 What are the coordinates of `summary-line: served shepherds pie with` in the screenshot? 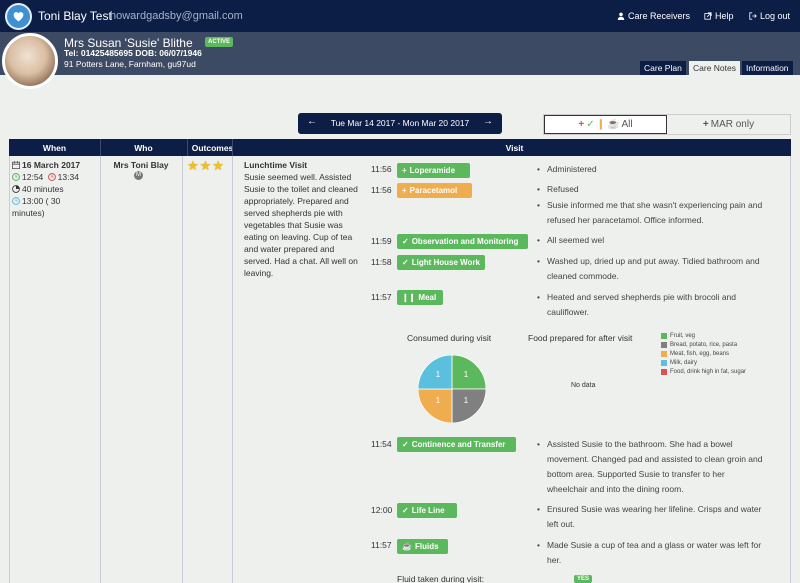 It's located at (293, 213).